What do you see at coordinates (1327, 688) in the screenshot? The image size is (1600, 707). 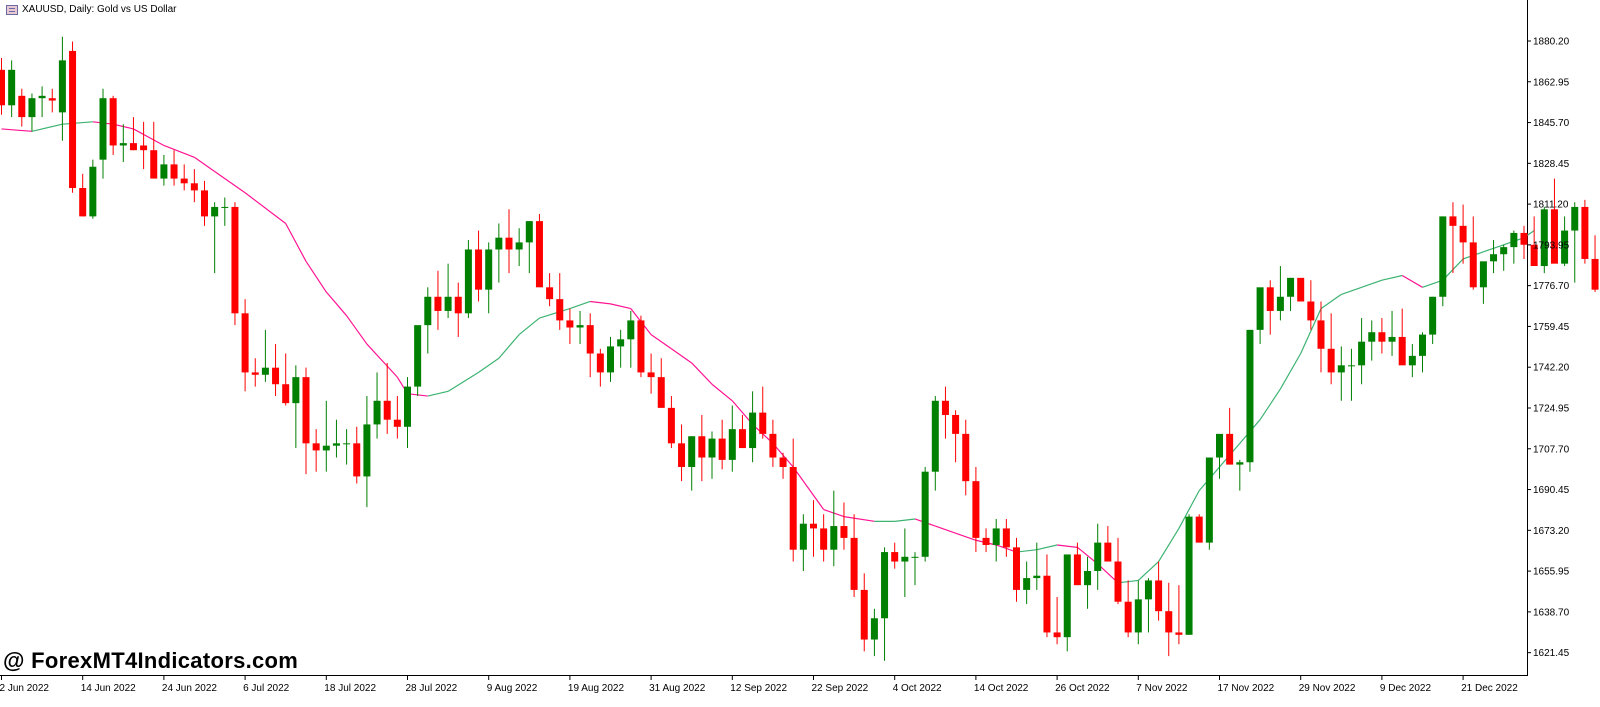 I see `time-tick-label: 29 Nov 2022` at bounding box center [1327, 688].